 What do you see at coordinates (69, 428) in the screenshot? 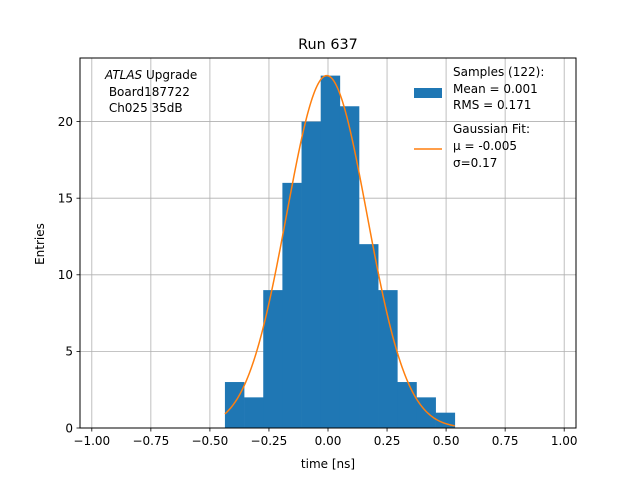
I see `y-tick-label: 0` at bounding box center [69, 428].